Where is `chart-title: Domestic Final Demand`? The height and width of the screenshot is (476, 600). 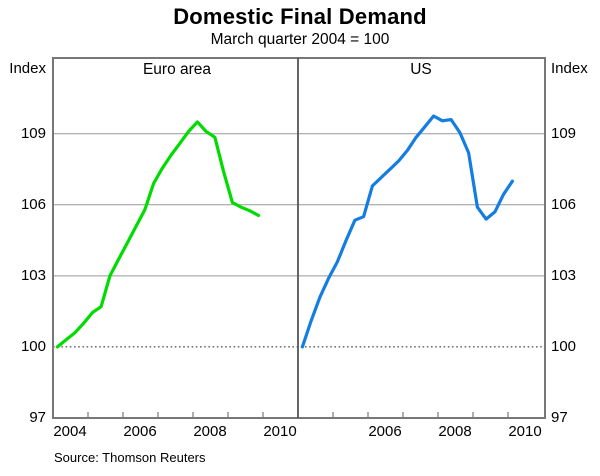 chart-title: Domestic Final Demand is located at coordinates (300, 16).